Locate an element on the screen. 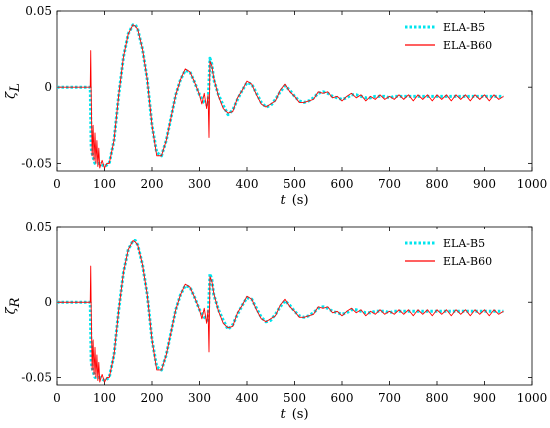 This screenshot has width=550, height=428. y-axis-label: ζL is located at coordinates (13, 91).